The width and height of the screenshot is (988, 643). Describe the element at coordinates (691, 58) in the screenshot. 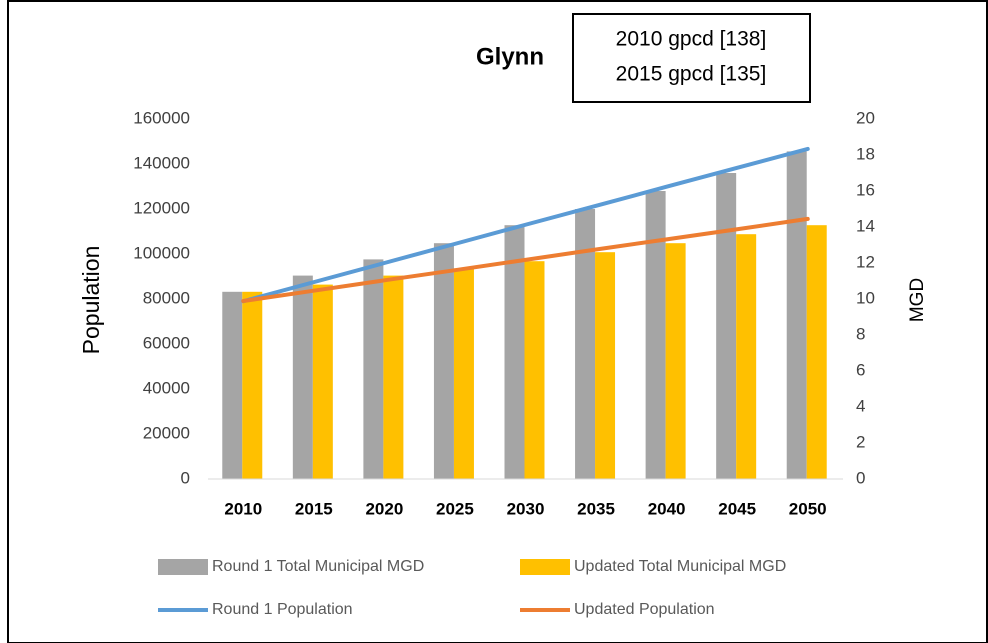

I see `annotation-box` at that location.